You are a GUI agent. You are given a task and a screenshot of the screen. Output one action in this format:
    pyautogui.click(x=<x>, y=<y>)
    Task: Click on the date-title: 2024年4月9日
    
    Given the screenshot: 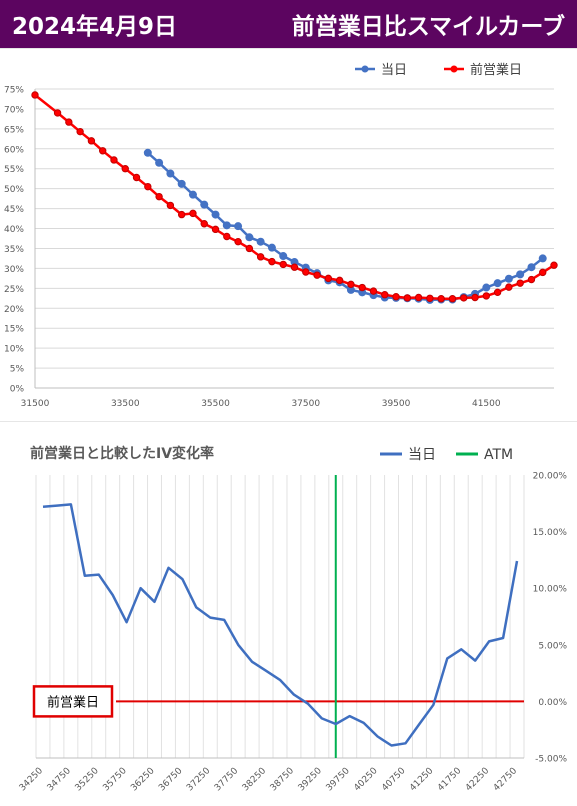 What is the action you would take?
    pyautogui.click(x=95, y=27)
    